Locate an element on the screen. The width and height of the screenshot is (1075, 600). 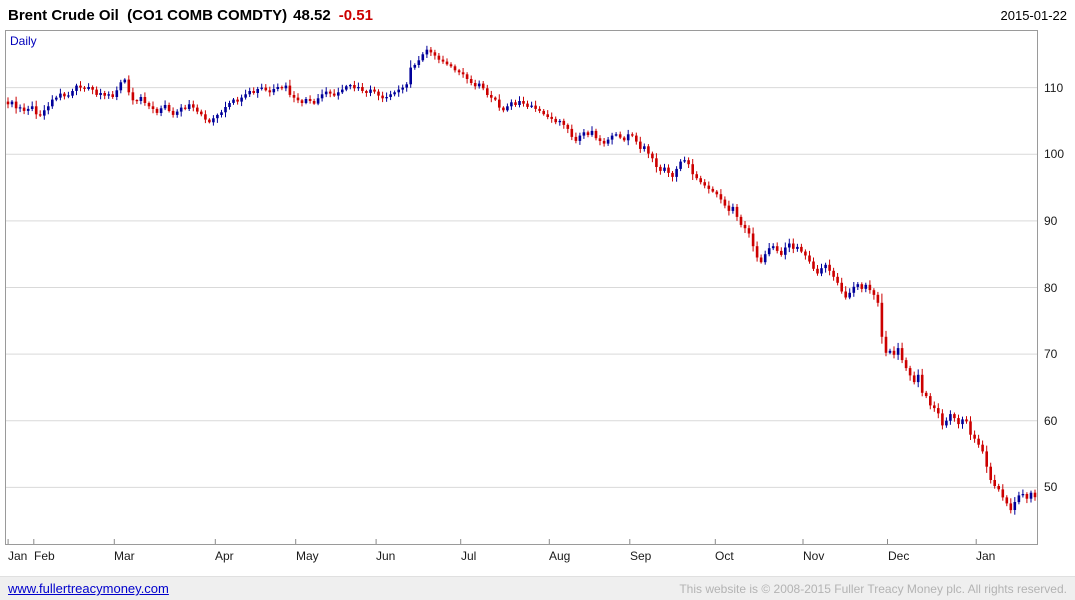
price-change: -0.51 is located at coordinates (355, 15).